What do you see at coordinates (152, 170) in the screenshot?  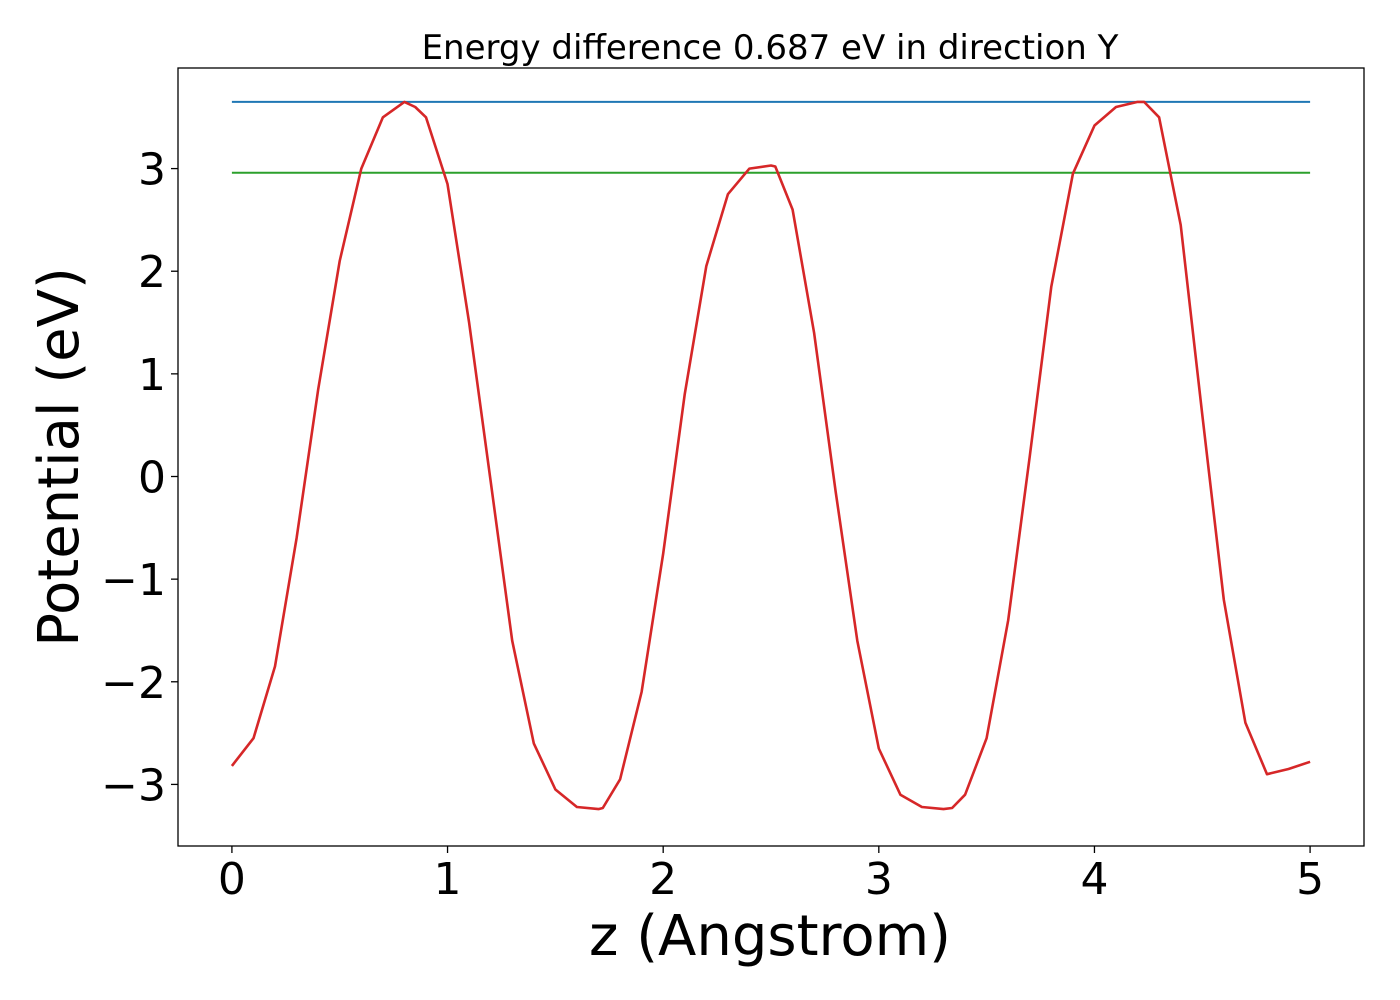 I see `y-tick-label: 3` at bounding box center [152, 170].